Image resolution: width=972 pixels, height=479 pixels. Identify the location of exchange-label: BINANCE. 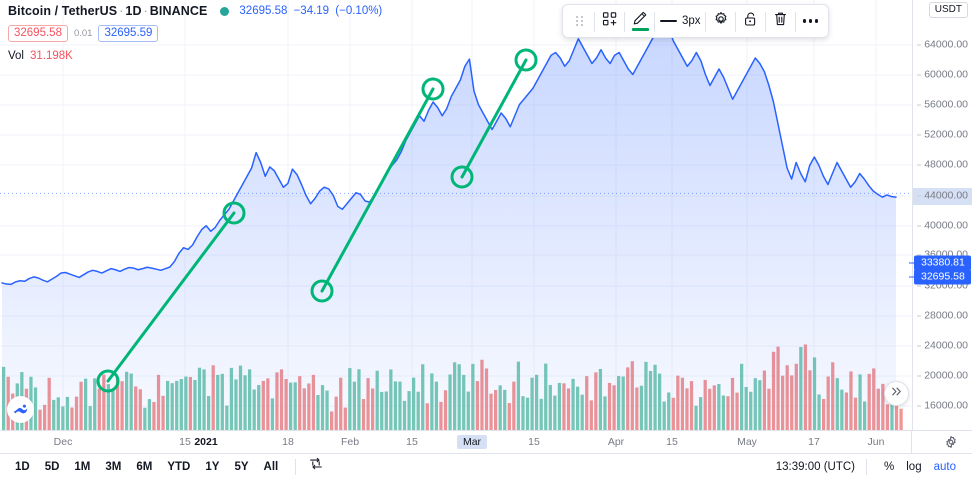
(178, 11).